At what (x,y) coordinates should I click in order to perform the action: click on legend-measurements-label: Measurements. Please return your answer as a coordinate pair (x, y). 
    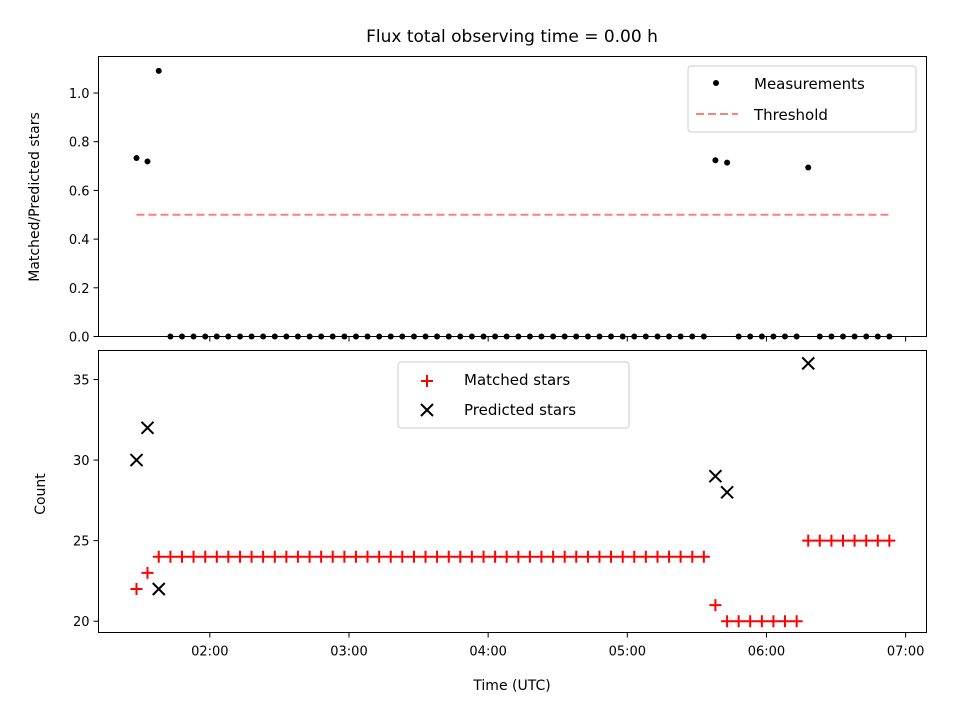
    Looking at the image, I should click on (809, 84).